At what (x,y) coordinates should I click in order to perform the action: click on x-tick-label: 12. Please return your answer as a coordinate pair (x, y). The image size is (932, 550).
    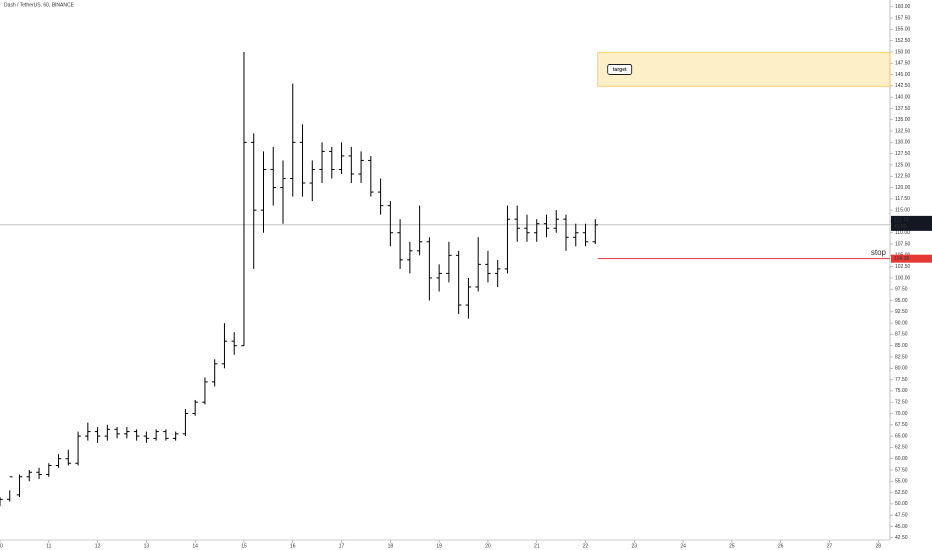
    Looking at the image, I should click on (98, 546).